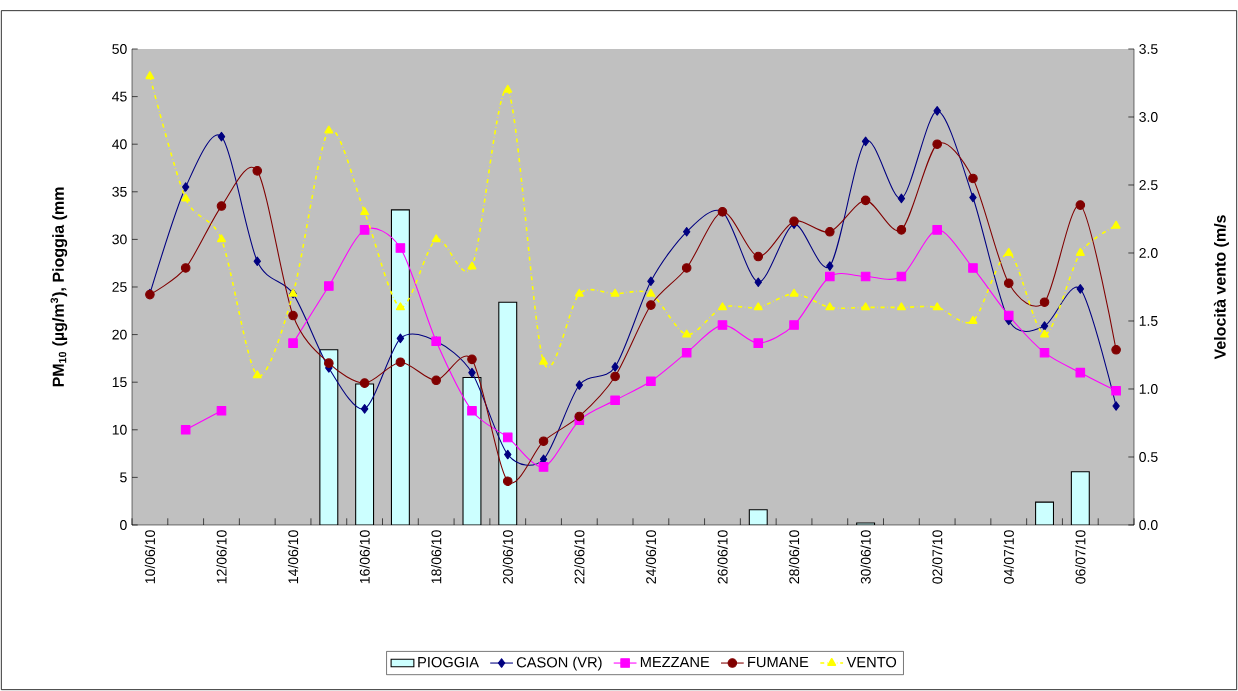 The width and height of the screenshot is (1238, 691). Describe the element at coordinates (119, 382) in the screenshot. I see `y-tick-label: 15` at that location.